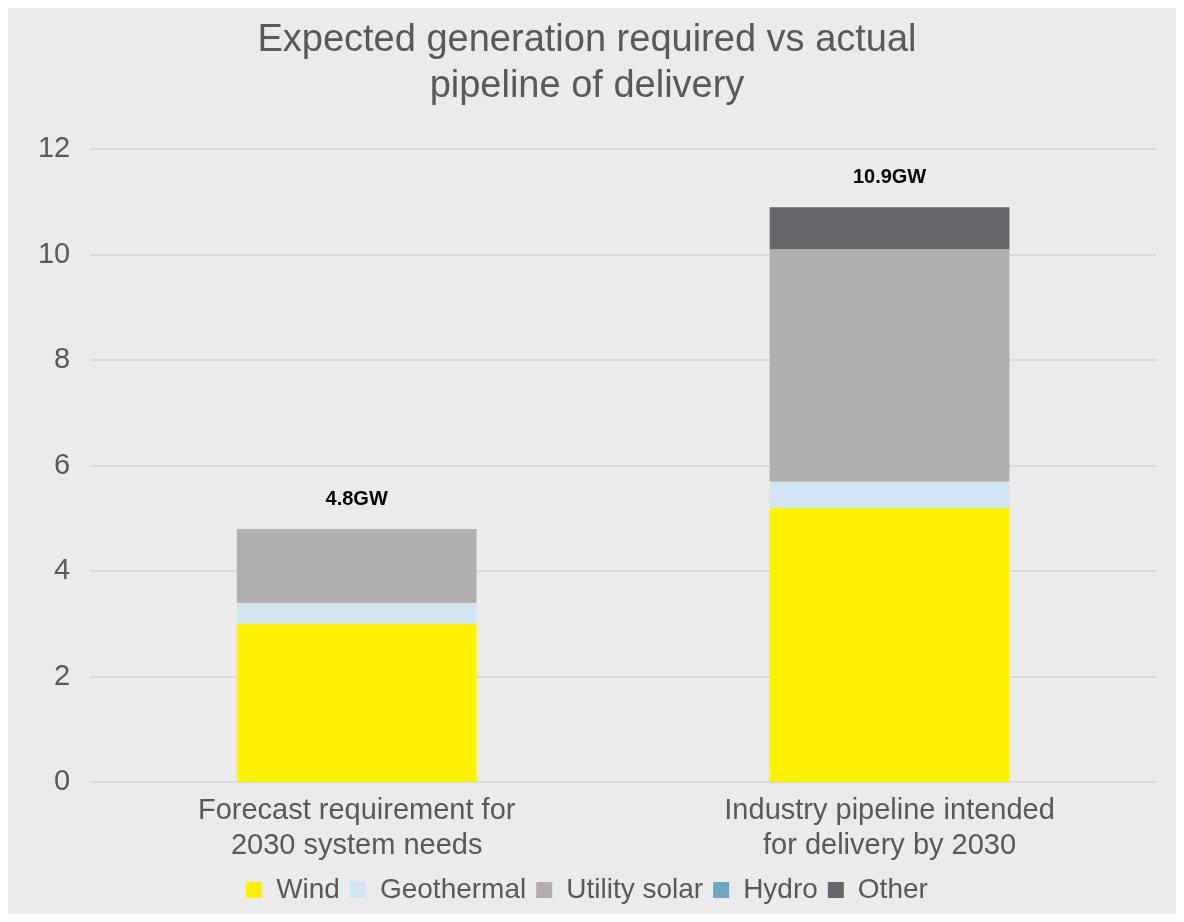  What do you see at coordinates (889, 826) in the screenshot?
I see `x-tick-label: Industry pipeline intended for delivery by 2030` at bounding box center [889, 826].